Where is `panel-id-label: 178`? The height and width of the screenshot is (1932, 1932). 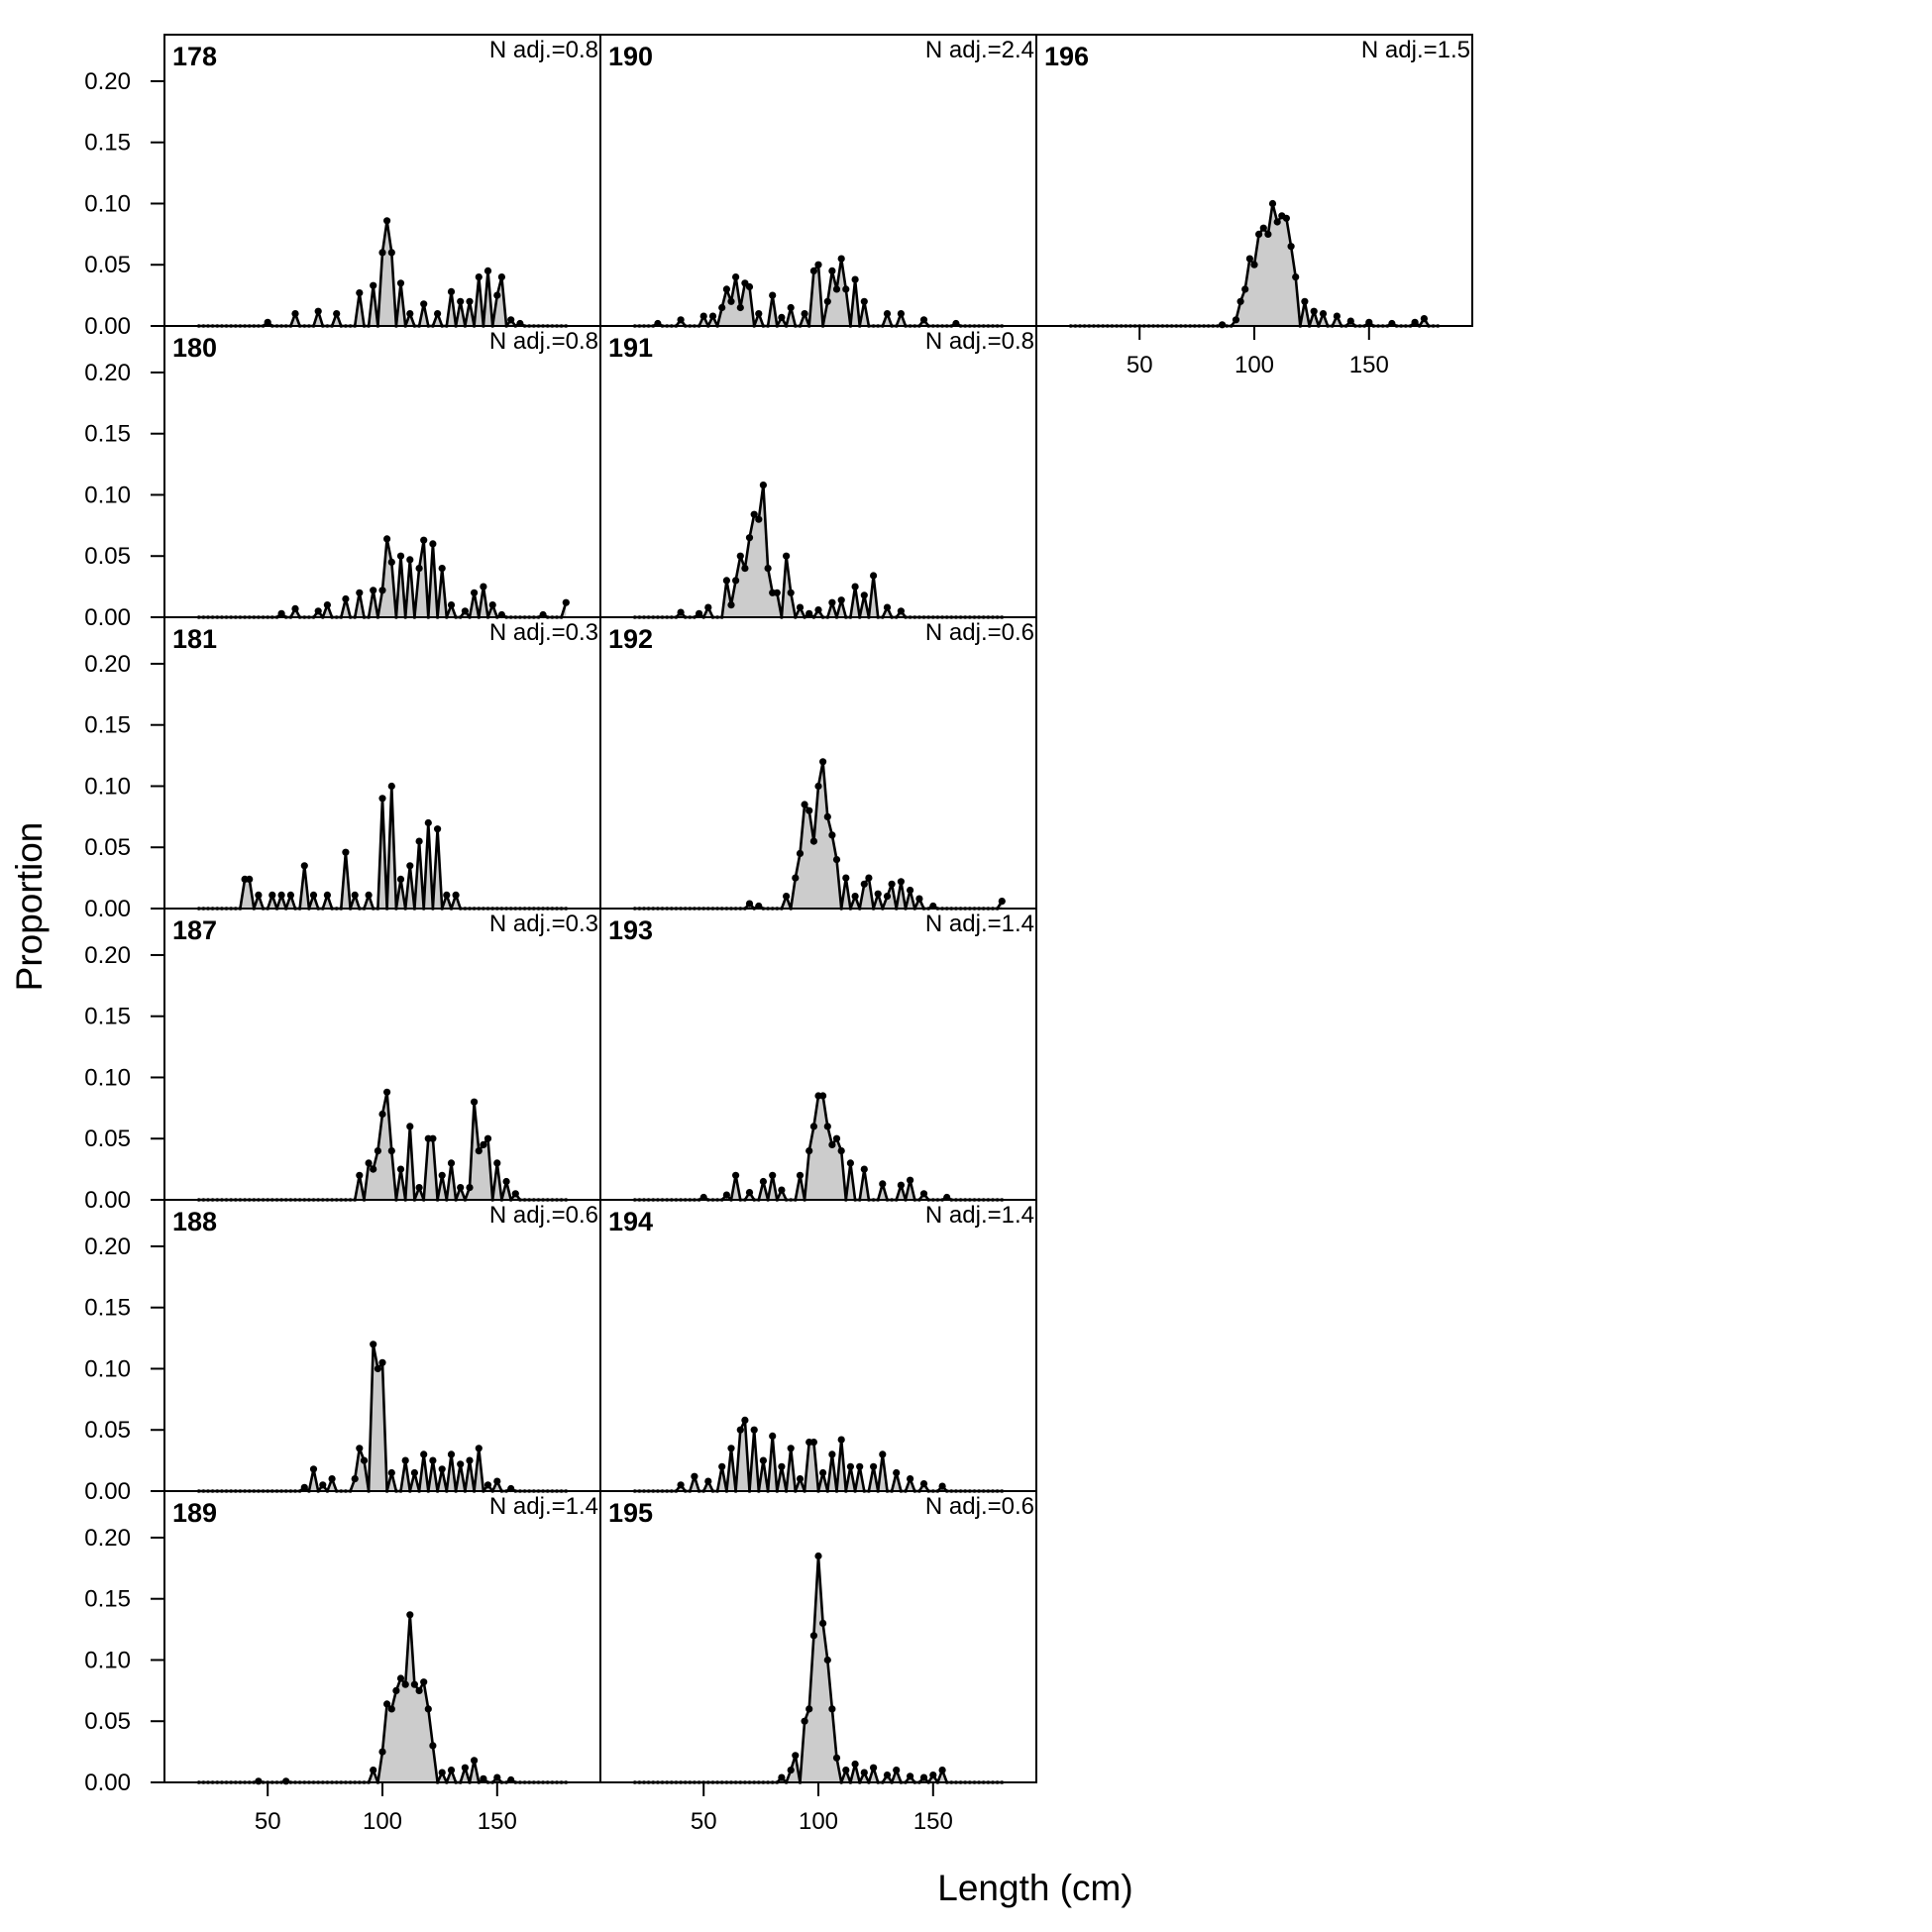
panel-id-label: 178 is located at coordinates (194, 56).